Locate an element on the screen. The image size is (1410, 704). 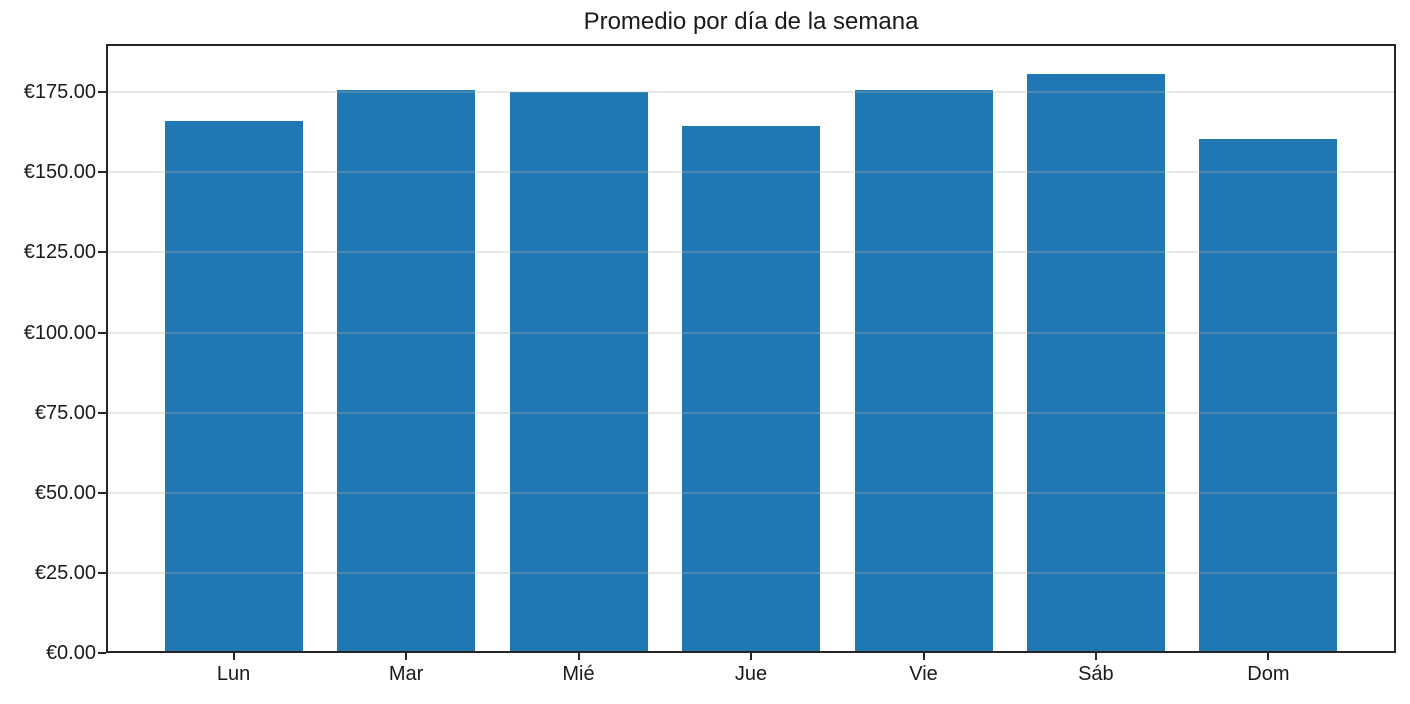
y-tick-label: €25.00 is located at coordinates (65, 572).